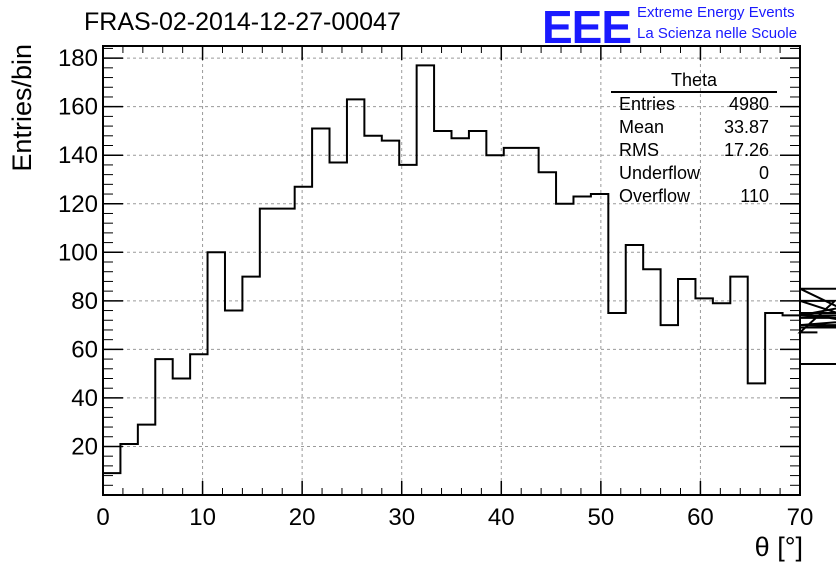 This screenshot has height=572, width=836. What do you see at coordinates (78, 252) in the screenshot?
I see `y-tick-label: 100` at bounding box center [78, 252].